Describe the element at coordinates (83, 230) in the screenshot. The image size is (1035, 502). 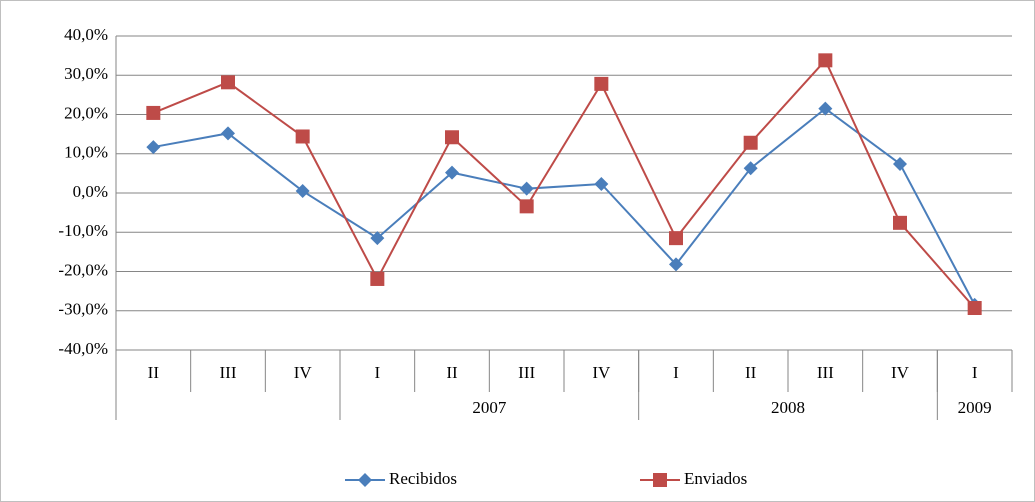
I see `y-tick-label: -10,0%` at that location.